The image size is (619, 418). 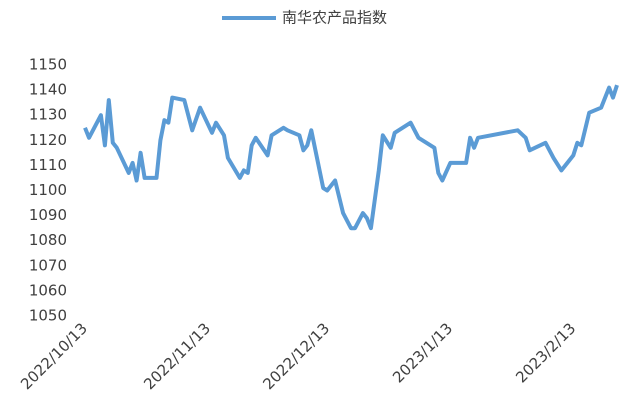 I want to click on y-tick-label: 1060, so click(x=48, y=290).